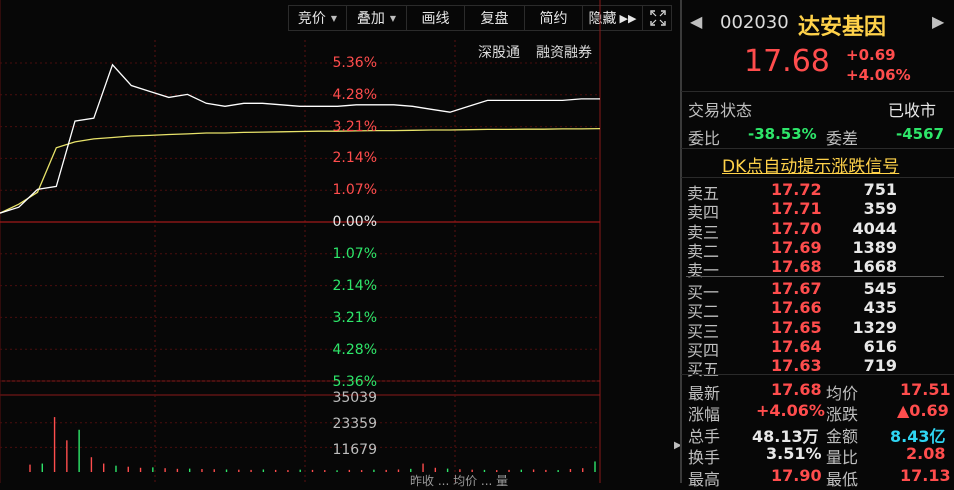 The image size is (954, 490). I want to click on bid-row: 买一 17.67 545, so click(813, 290).